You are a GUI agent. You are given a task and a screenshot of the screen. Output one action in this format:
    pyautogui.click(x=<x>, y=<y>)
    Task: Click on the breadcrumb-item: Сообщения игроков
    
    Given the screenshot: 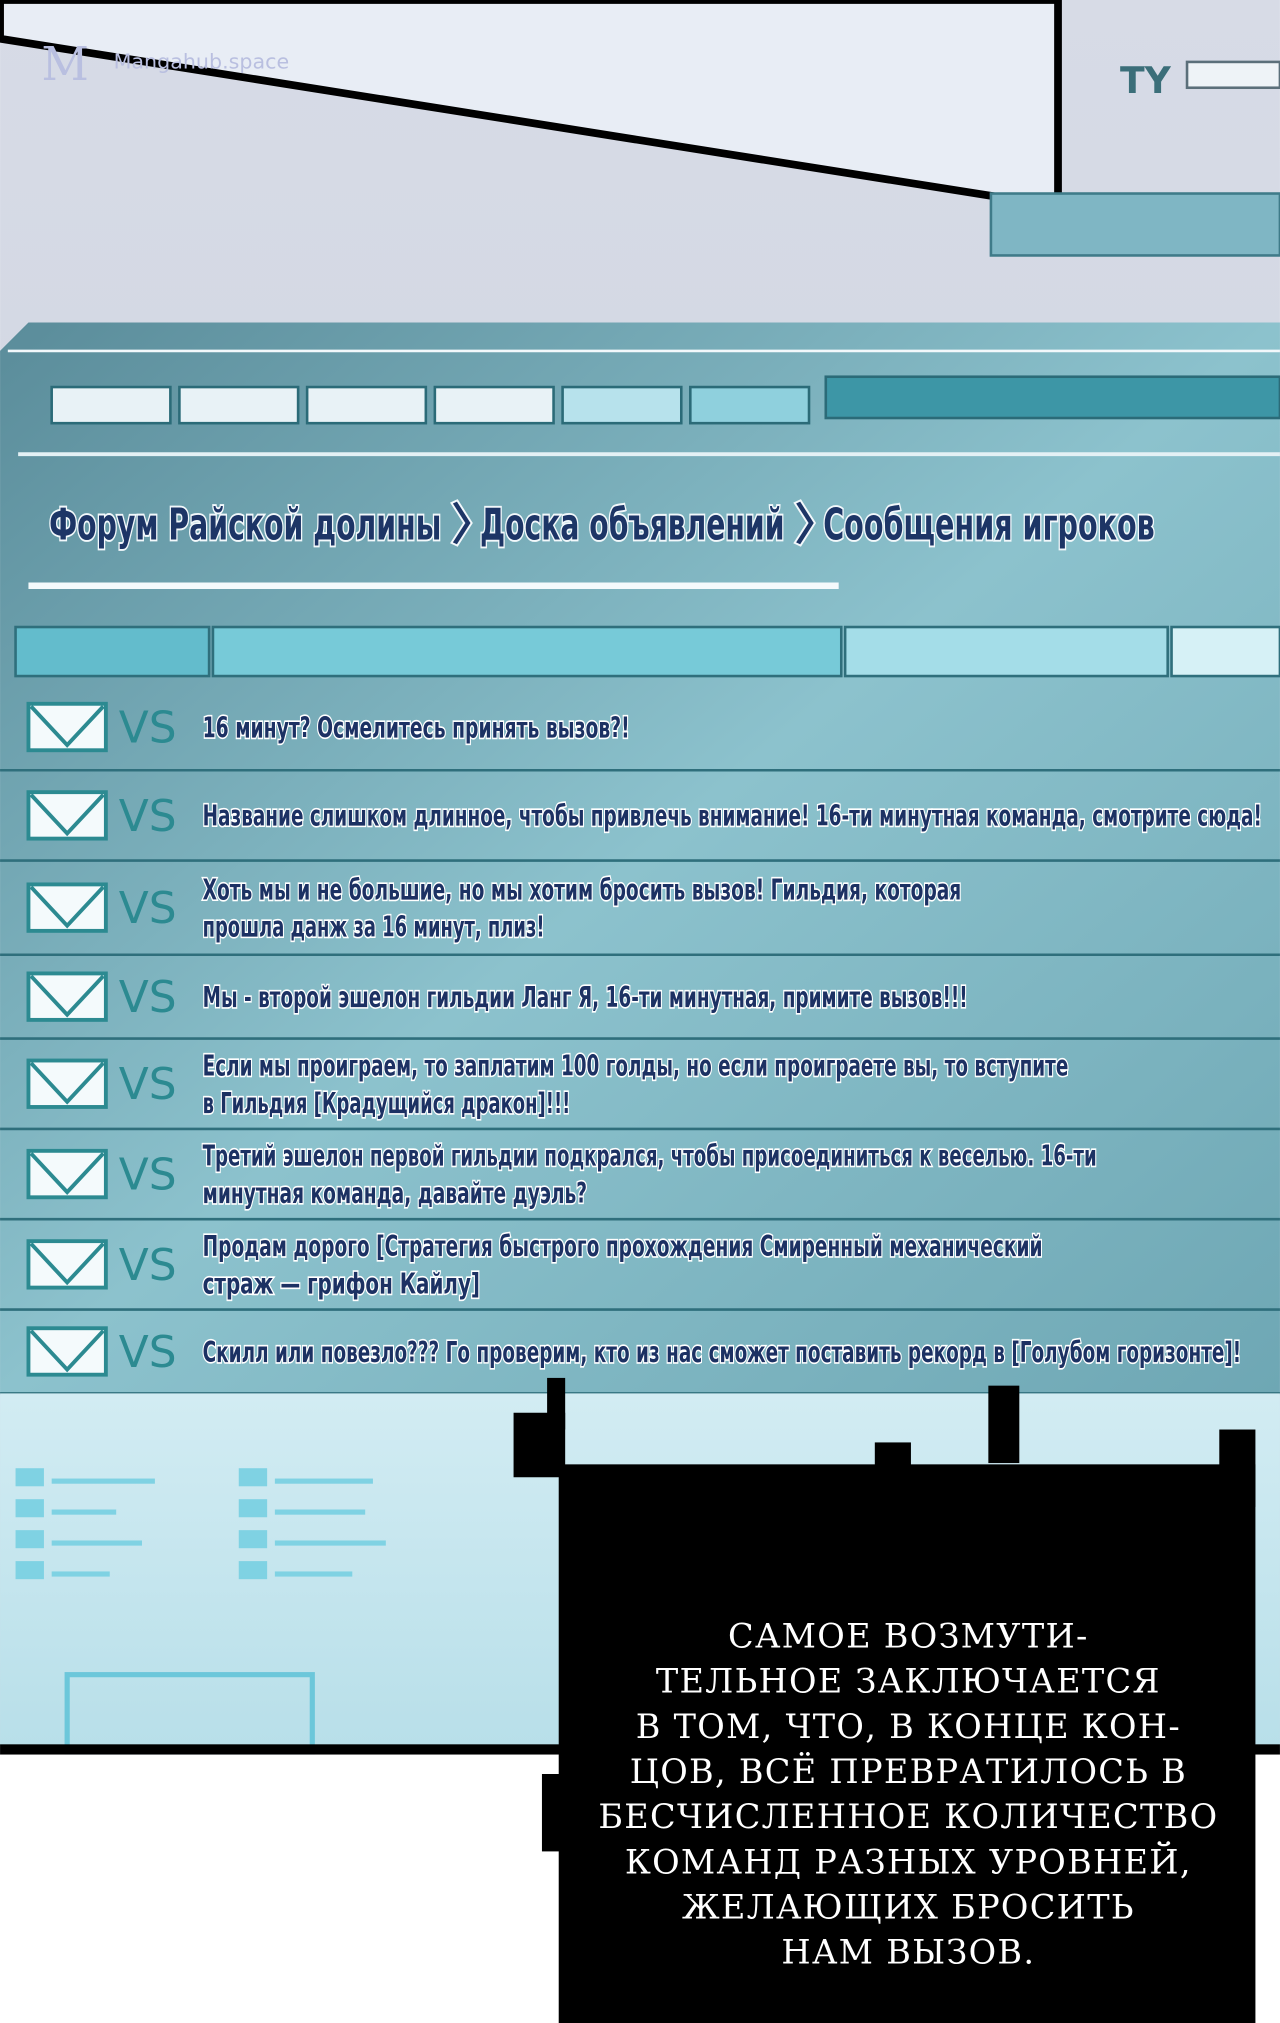 What is the action you would take?
    pyautogui.click(x=989, y=524)
    